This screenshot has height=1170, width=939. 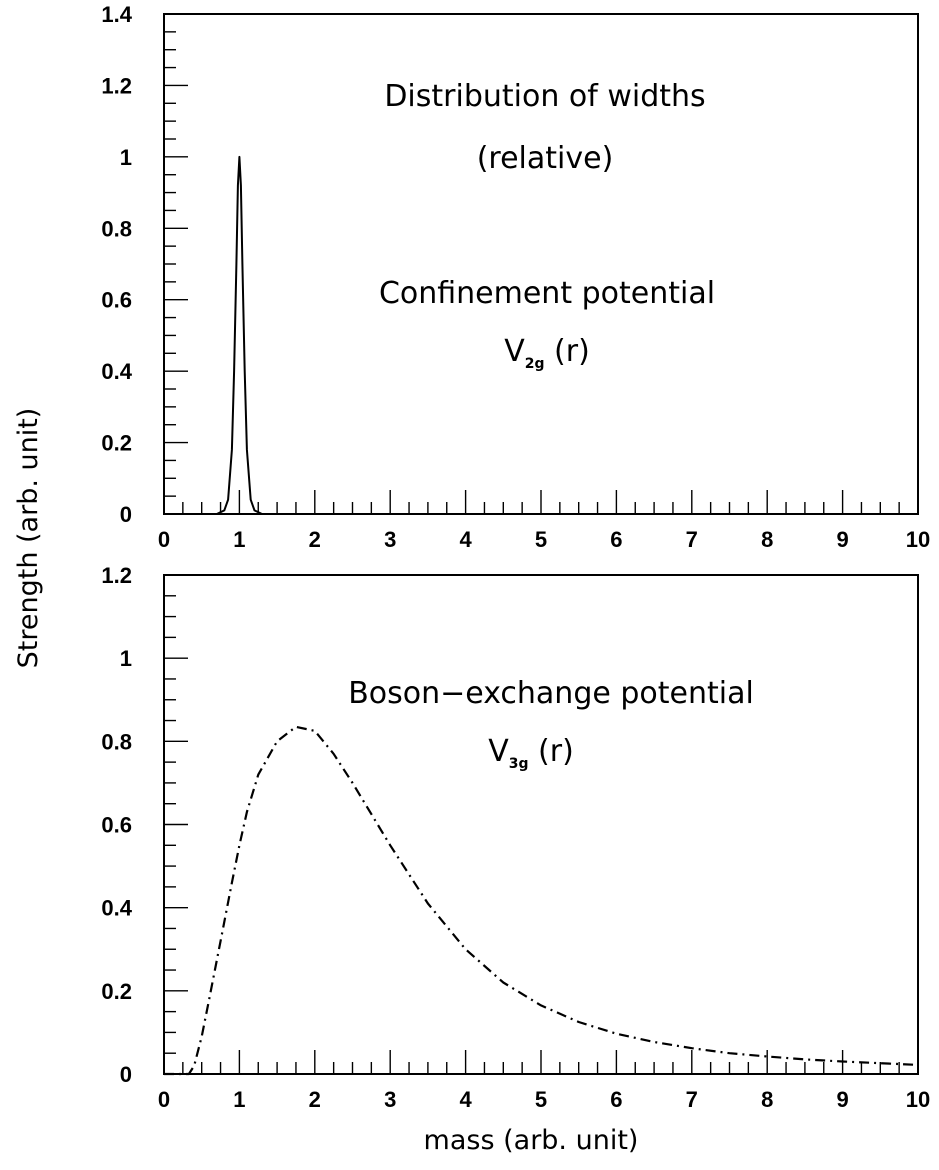 What do you see at coordinates (239, 1099) in the screenshot?
I see `bottom-panel-x-tick-label: 1` at bounding box center [239, 1099].